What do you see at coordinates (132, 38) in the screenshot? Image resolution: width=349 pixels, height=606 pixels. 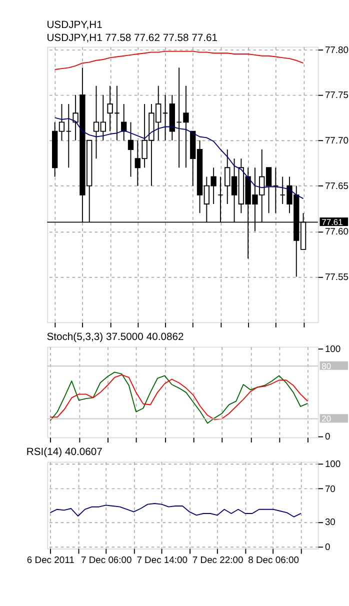 I see `chart-subtitle: USDJPY,H1 77.58 77.62 77.58 77.61` at bounding box center [132, 38].